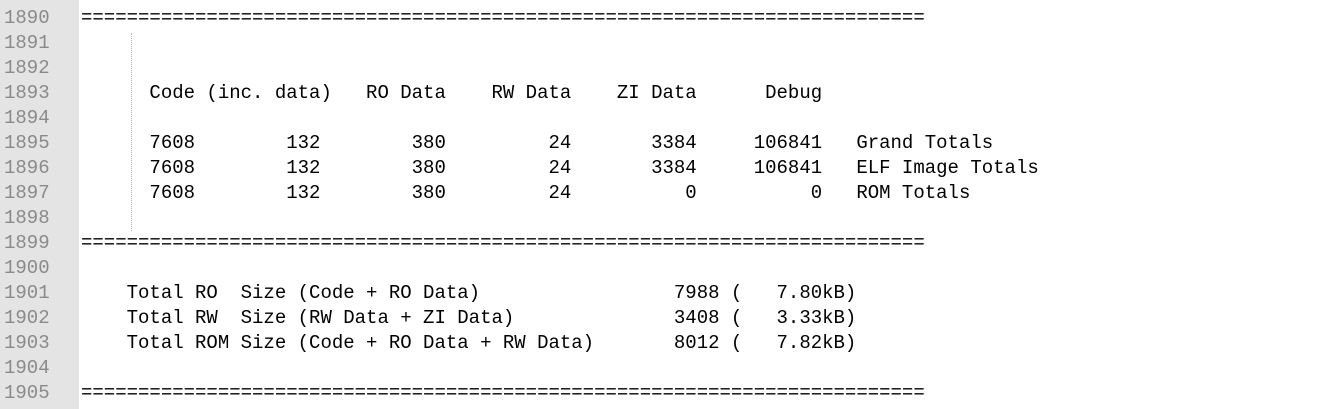 This screenshot has height=409, width=1326. Describe the element at coordinates (27, 18) in the screenshot. I see `line-number: 1890` at that location.